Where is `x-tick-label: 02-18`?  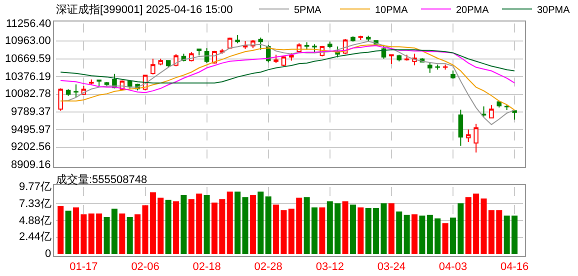
x-tick-label: 02-18 is located at coordinates (206, 267).